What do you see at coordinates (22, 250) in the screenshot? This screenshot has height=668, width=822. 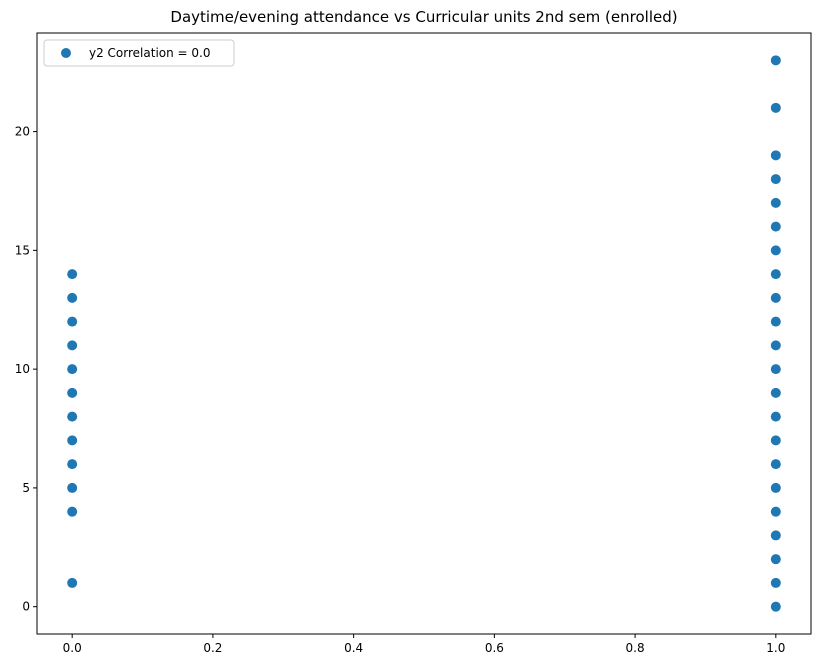 I see `y-tick-label: 15` at bounding box center [22, 250].